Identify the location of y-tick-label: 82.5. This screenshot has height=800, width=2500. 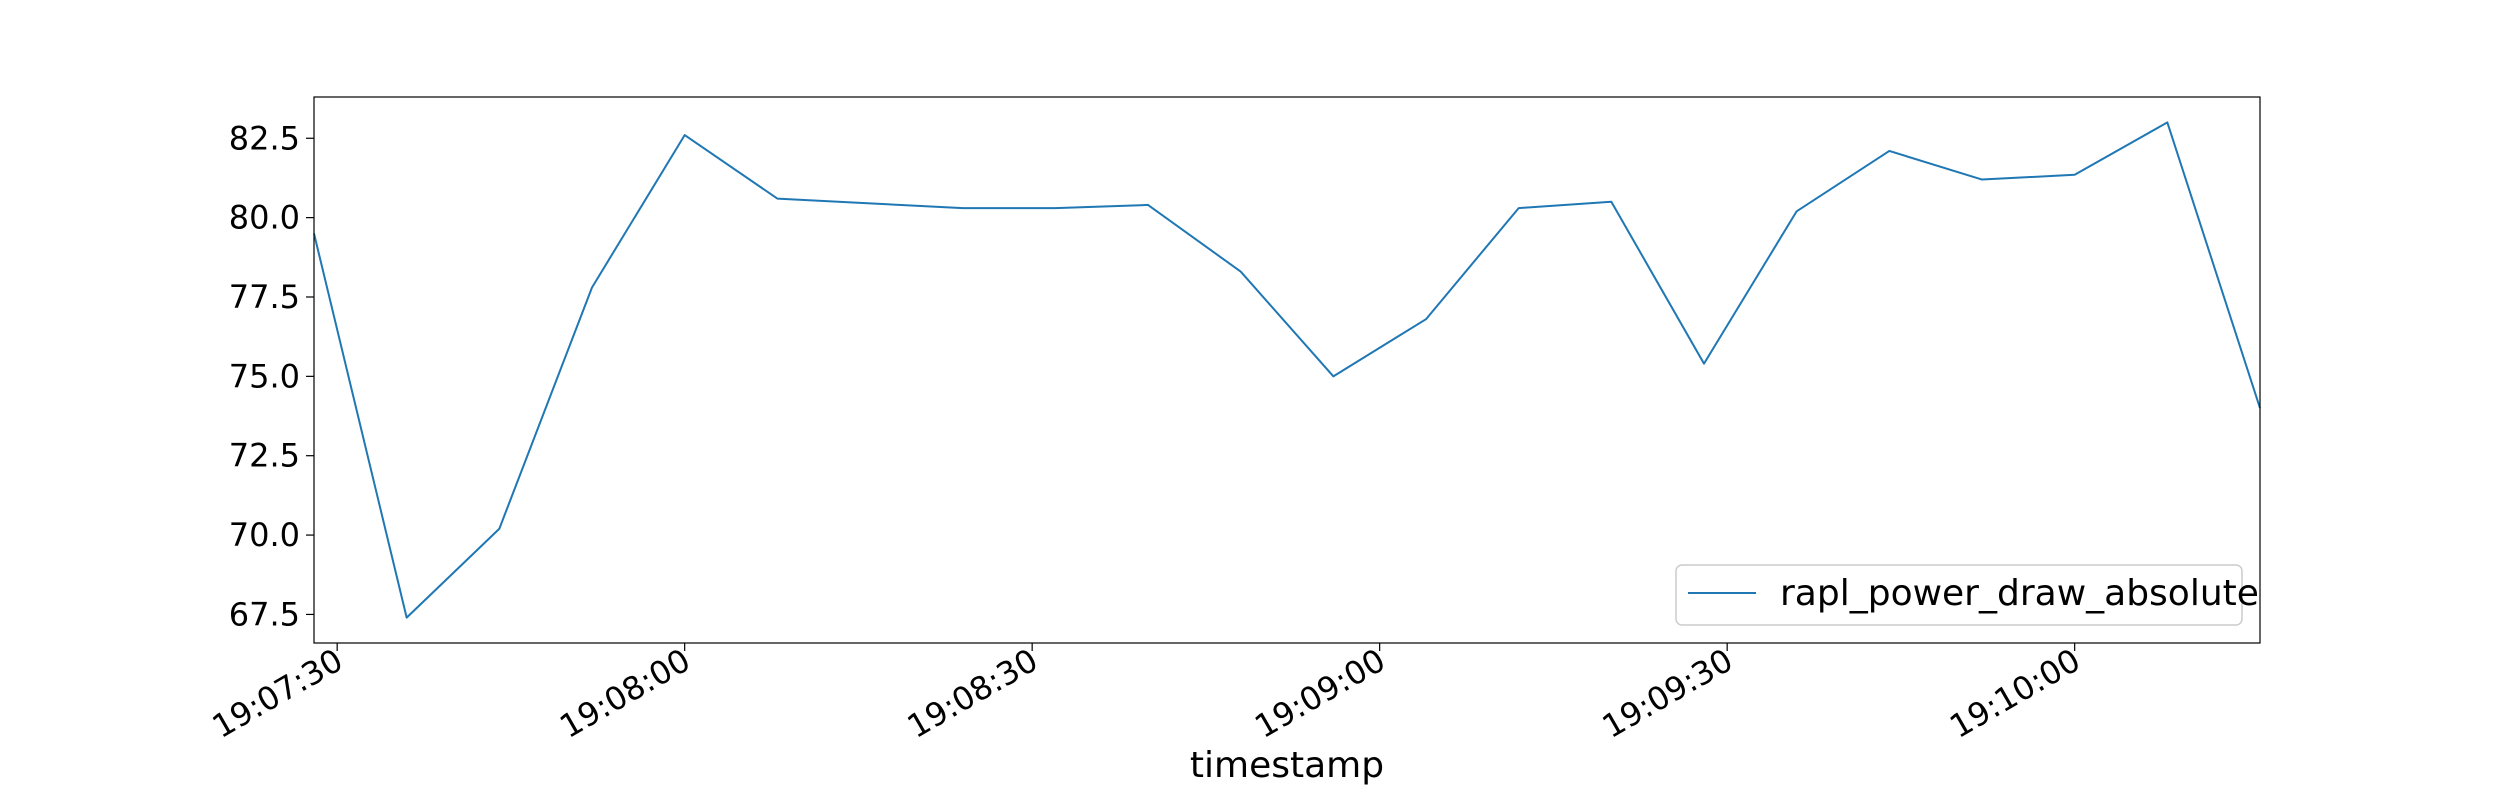
(264, 138).